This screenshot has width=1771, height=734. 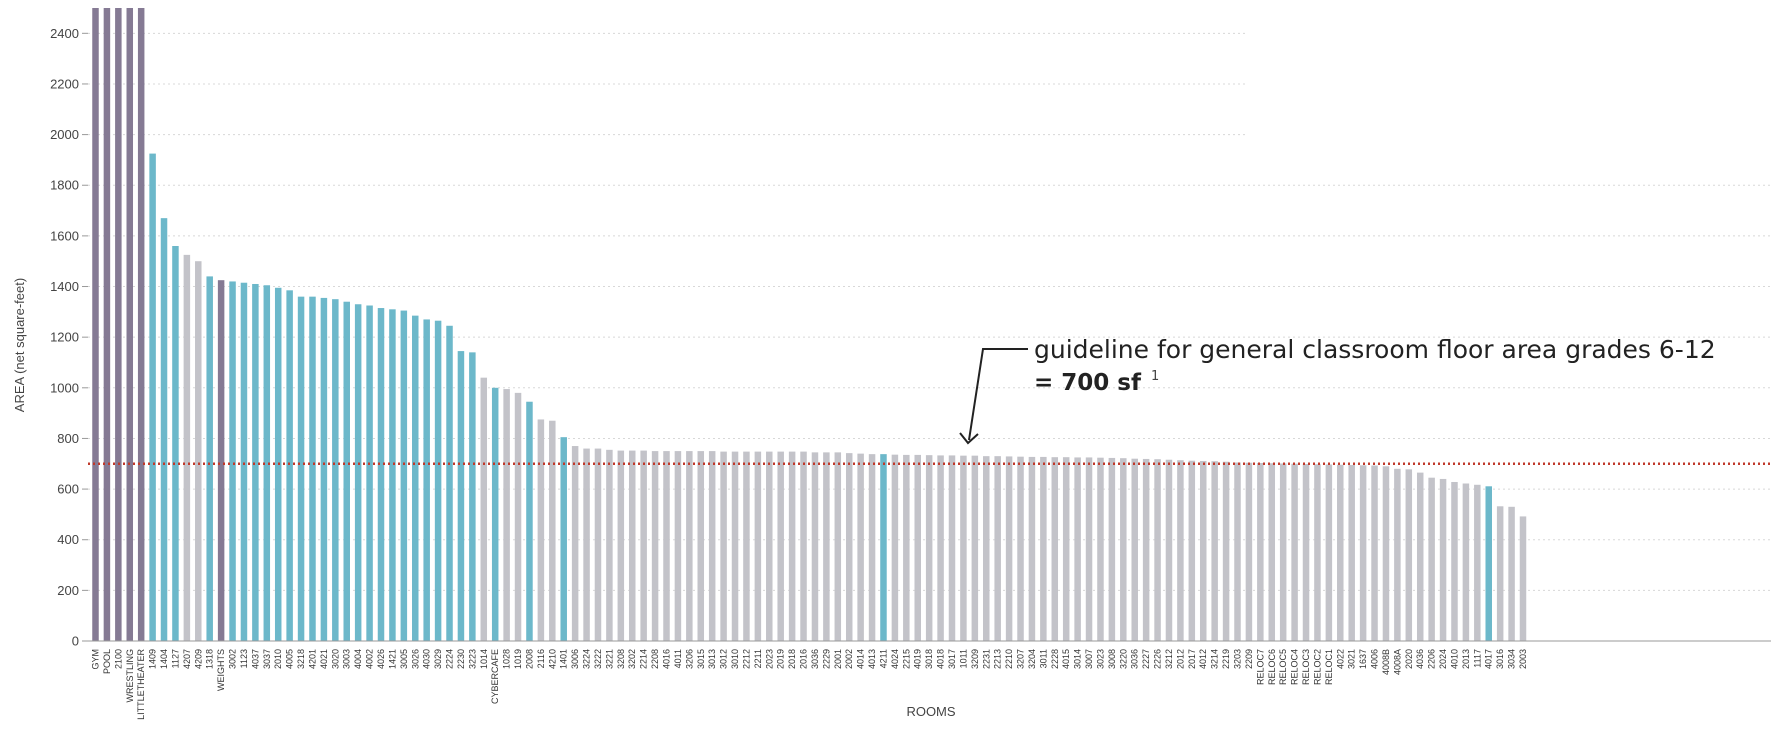 I want to click on y-tick-label: 1800, so click(x=64, y=185).